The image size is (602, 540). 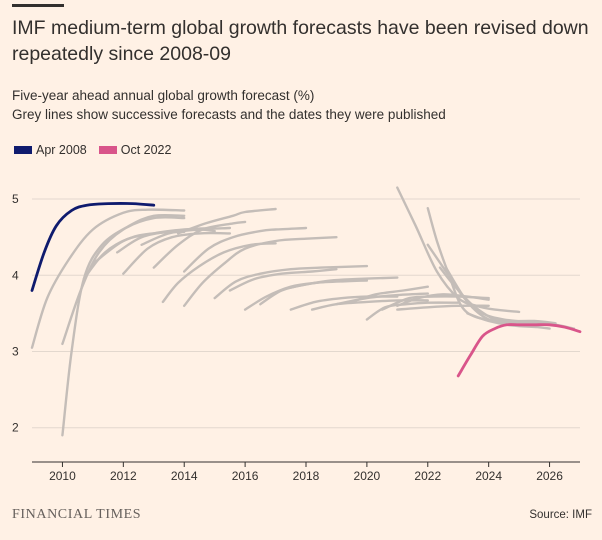 I want to click on grey-forecast-line-f2018a, so click(x=341, y=283).